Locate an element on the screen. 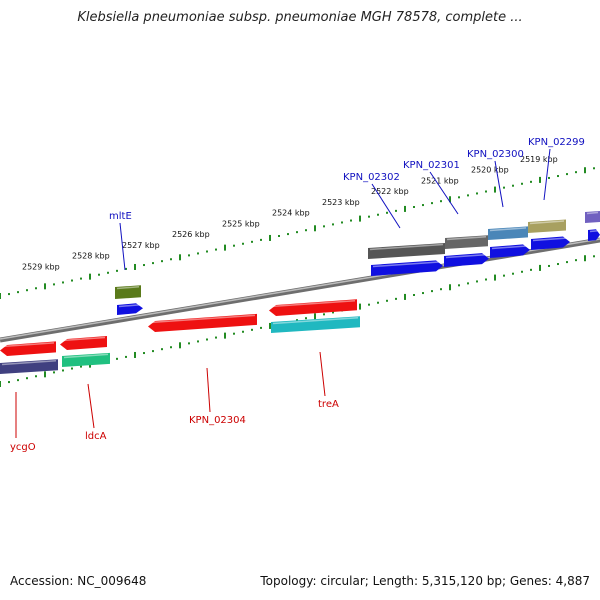 The width and height of the screenshot is (600, 600). tick-label: 2523 kbp is located at coordinates (341, 202).